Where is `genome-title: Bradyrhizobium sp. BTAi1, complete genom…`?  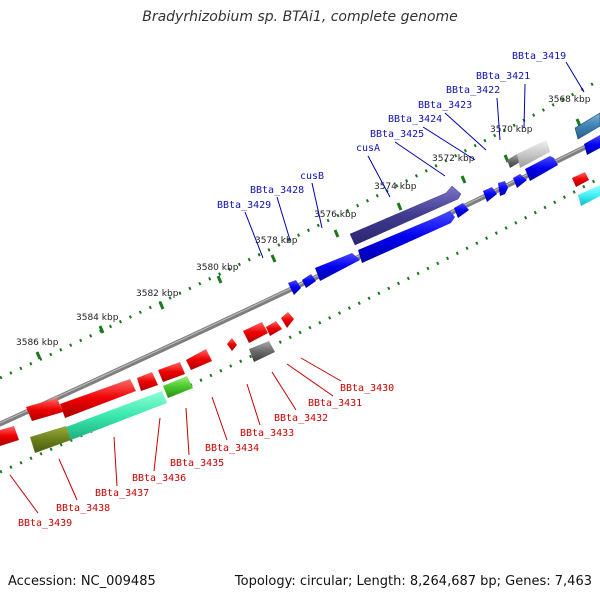 genome-title: Bradyrhizobium sp. BTAi1, complete genom… is located at coordinates (300, 17).